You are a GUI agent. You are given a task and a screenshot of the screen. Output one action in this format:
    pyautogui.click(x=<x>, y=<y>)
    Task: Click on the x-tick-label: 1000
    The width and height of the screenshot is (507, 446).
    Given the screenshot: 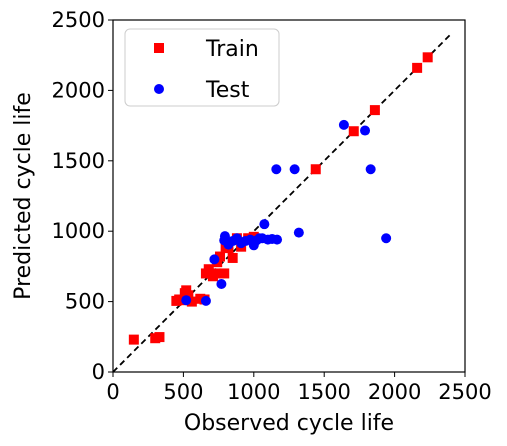 What is the action you would take?
    pyautogui.click(x=253, y=392)
    